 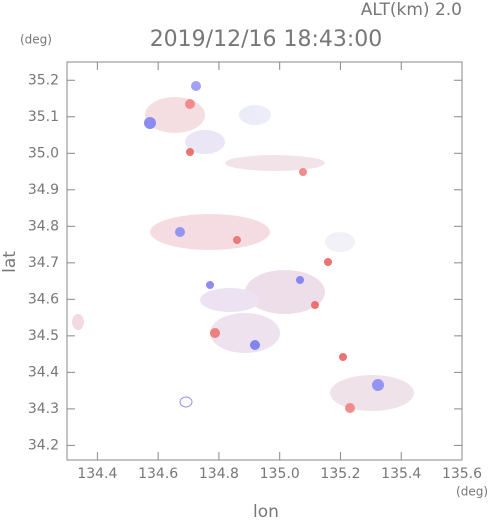 I want to click on y-tick-label: 34.2, so click(x=43, y=445).